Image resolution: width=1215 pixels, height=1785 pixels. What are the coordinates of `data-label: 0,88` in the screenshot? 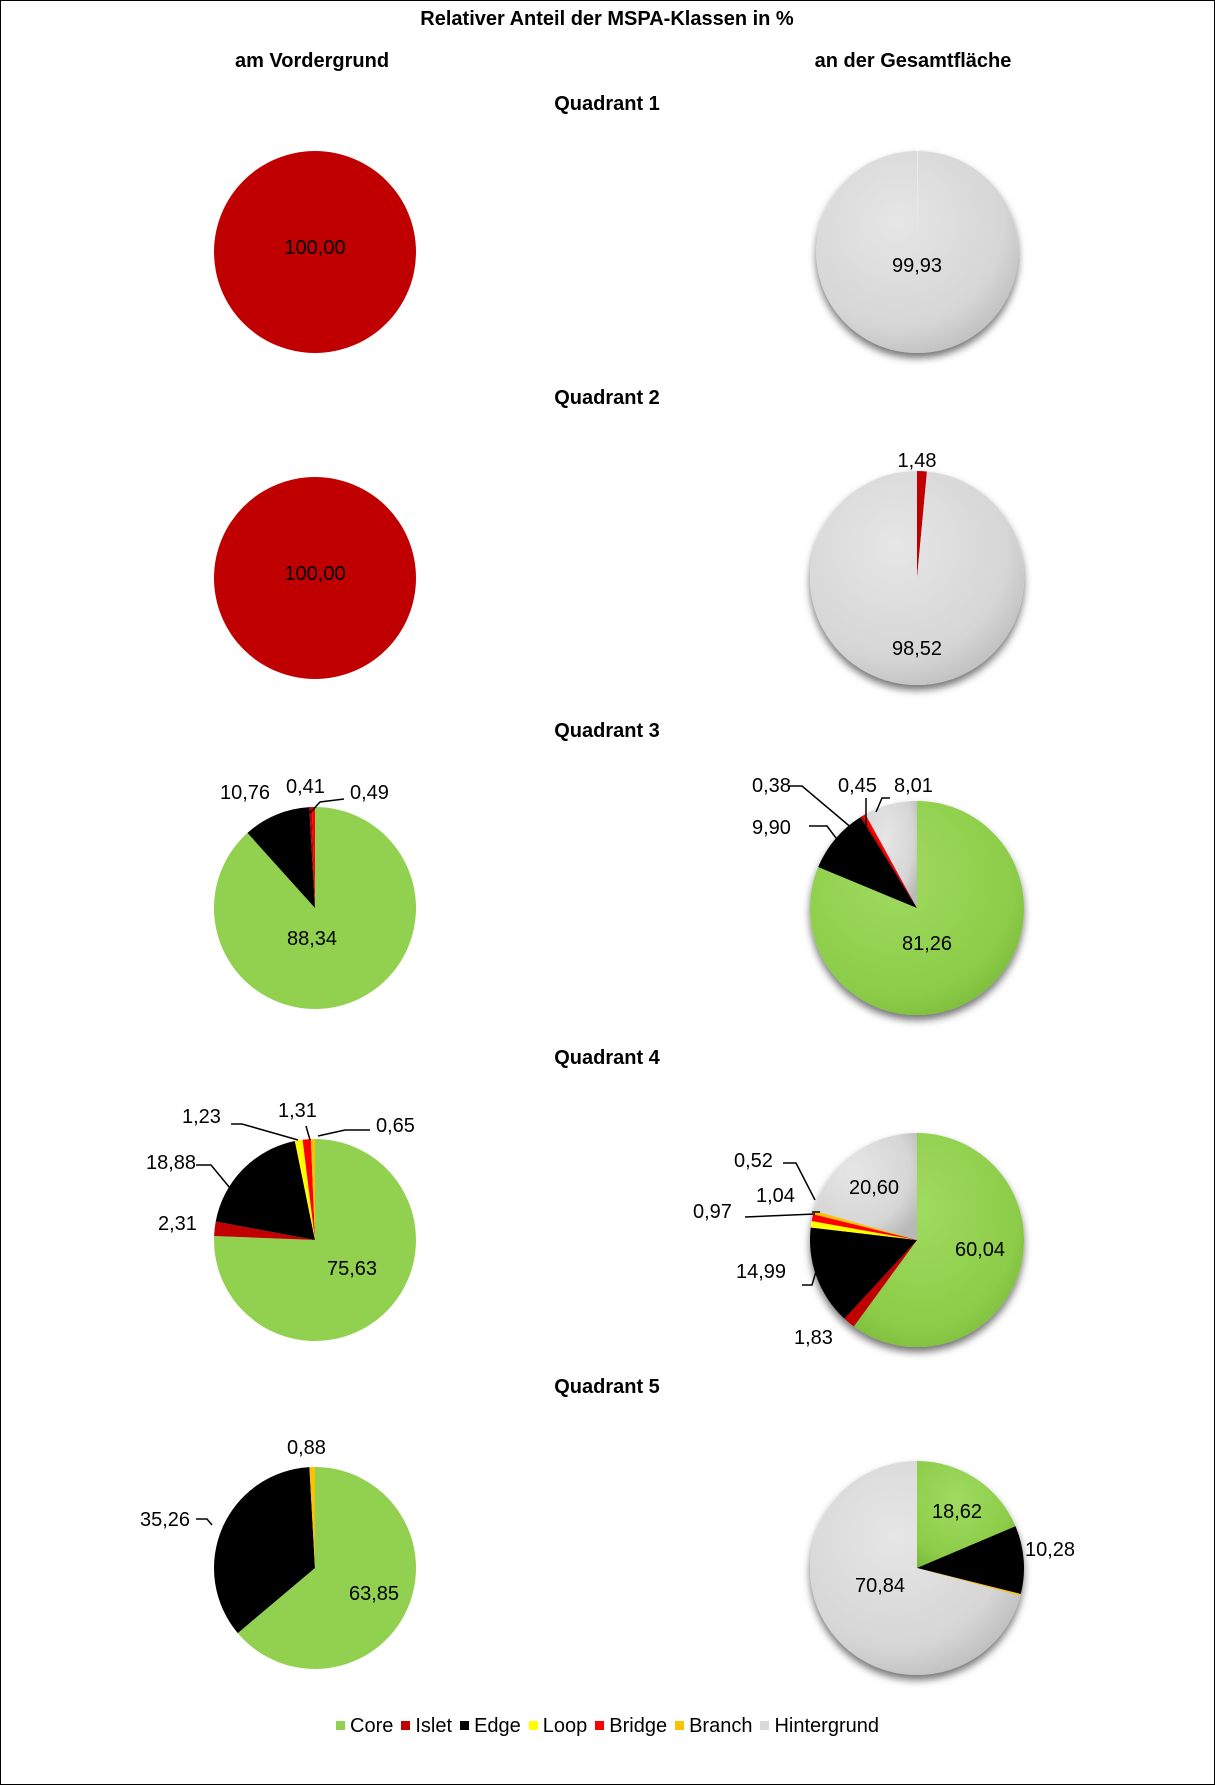 It's located at (306, 1448).